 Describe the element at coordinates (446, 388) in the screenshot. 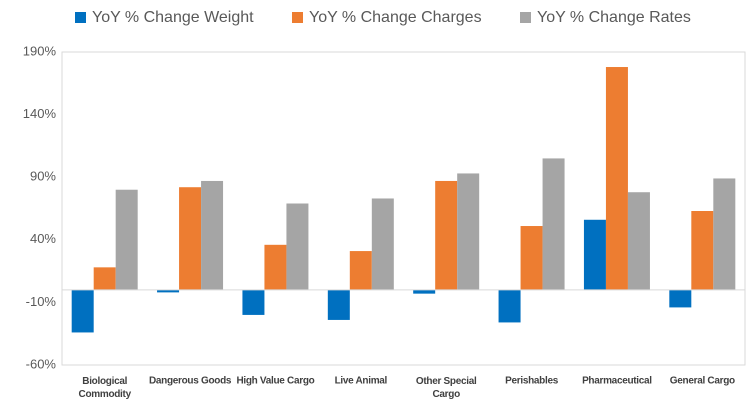

I see `x-tick-label: Other Special Cargo` at that location.